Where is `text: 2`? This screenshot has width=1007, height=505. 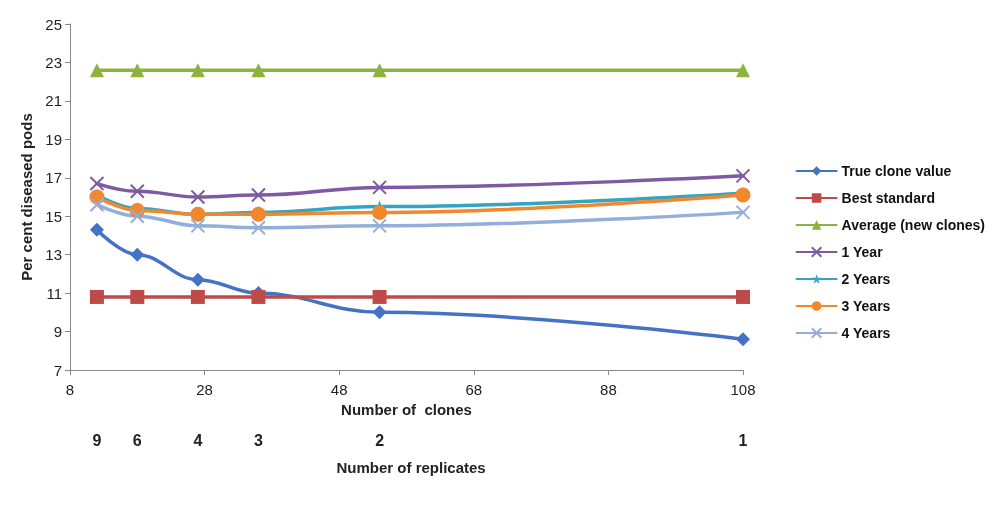 text: 2 is located at coordinates (380, 440).